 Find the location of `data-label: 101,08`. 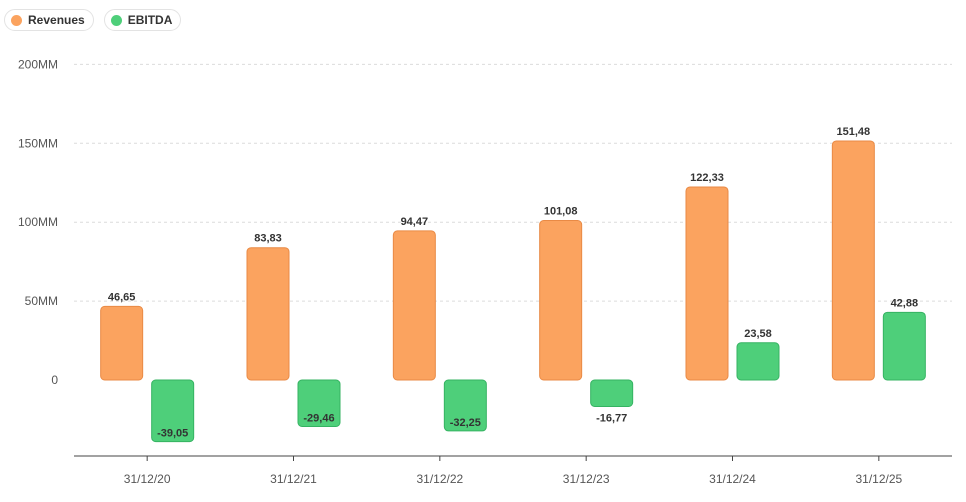

data-label: 101,08 is located at coordinates (561, 211).